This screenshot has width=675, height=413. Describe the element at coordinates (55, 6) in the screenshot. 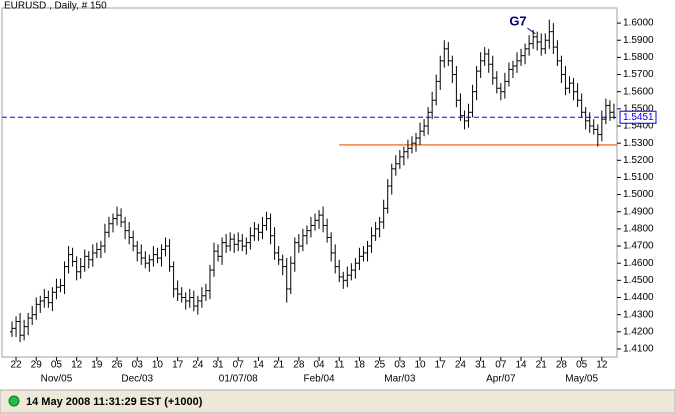

I see `chart-title: EURUSD , Daily, # 150` at that location.